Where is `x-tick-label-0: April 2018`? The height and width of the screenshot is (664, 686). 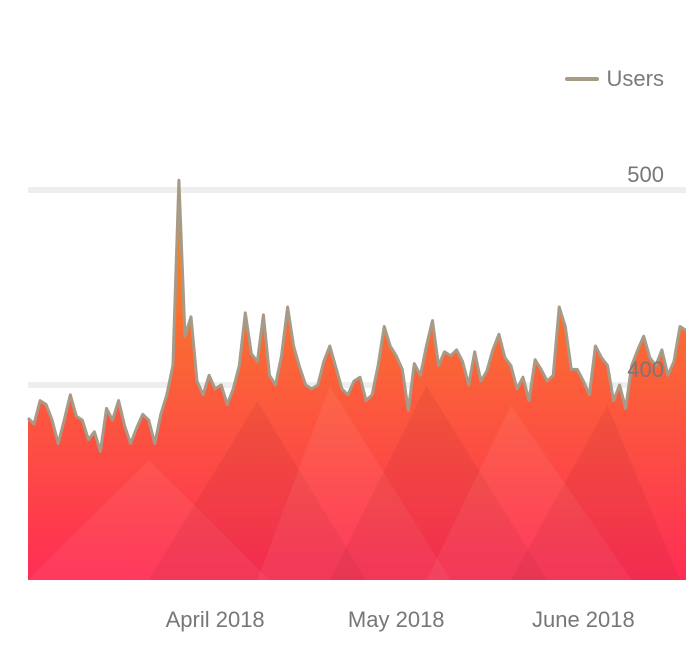
x-tick-label-0: April 2018 is located at coordinates (215, 619).